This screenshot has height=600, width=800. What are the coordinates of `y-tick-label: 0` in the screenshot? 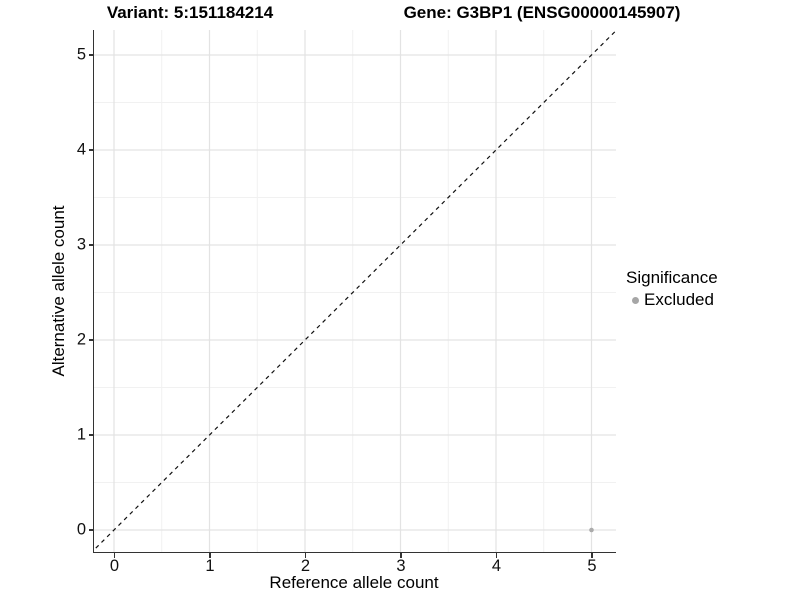 It's located at (81, 529).